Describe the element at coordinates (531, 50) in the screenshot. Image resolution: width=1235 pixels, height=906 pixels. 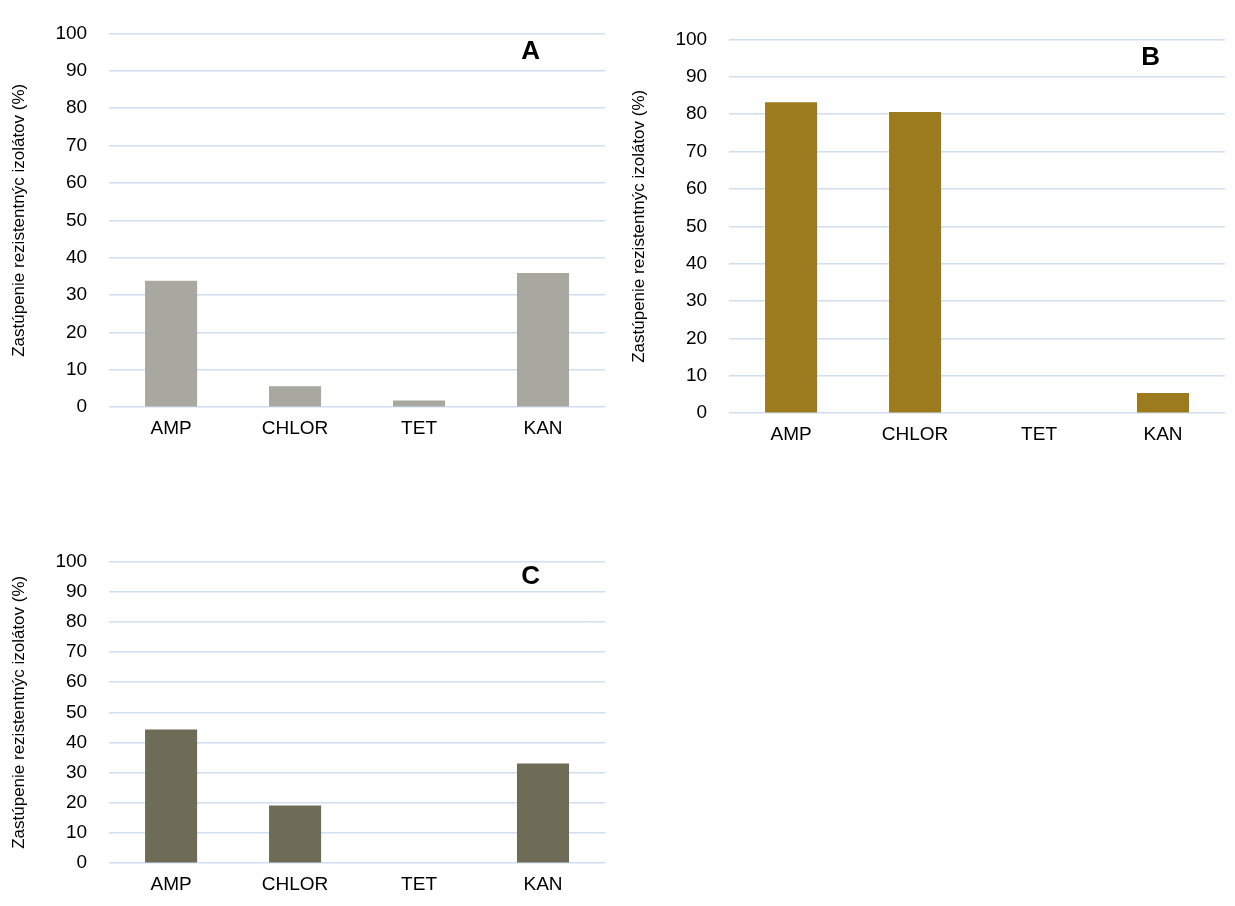
I see `chart-title: A` at that location.